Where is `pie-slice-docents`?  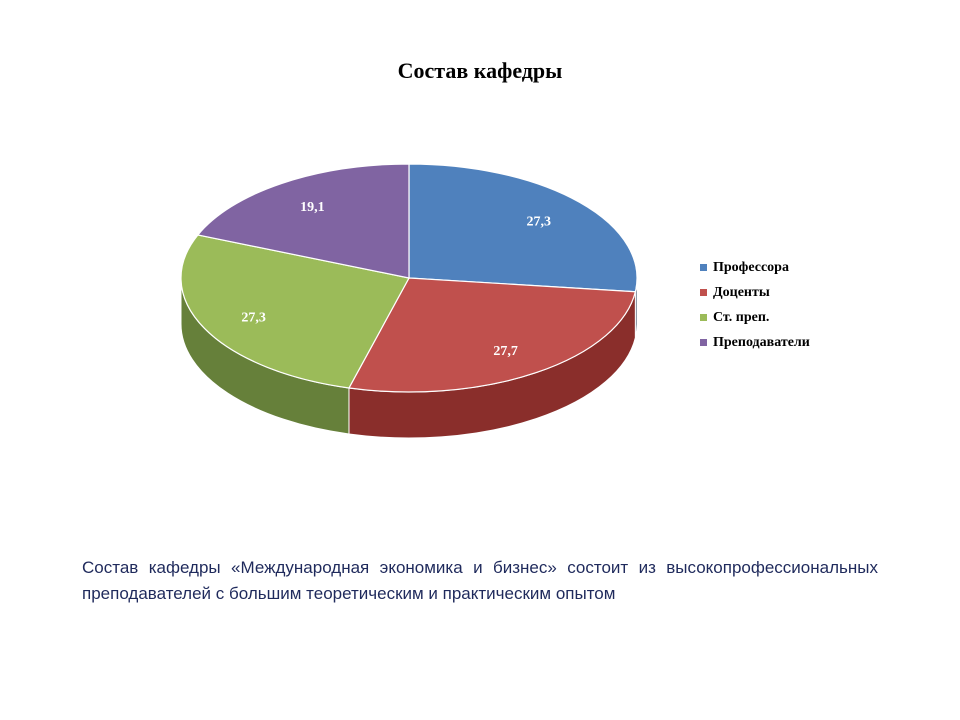
pie-slice-docents is located at coordinates (492, 335).